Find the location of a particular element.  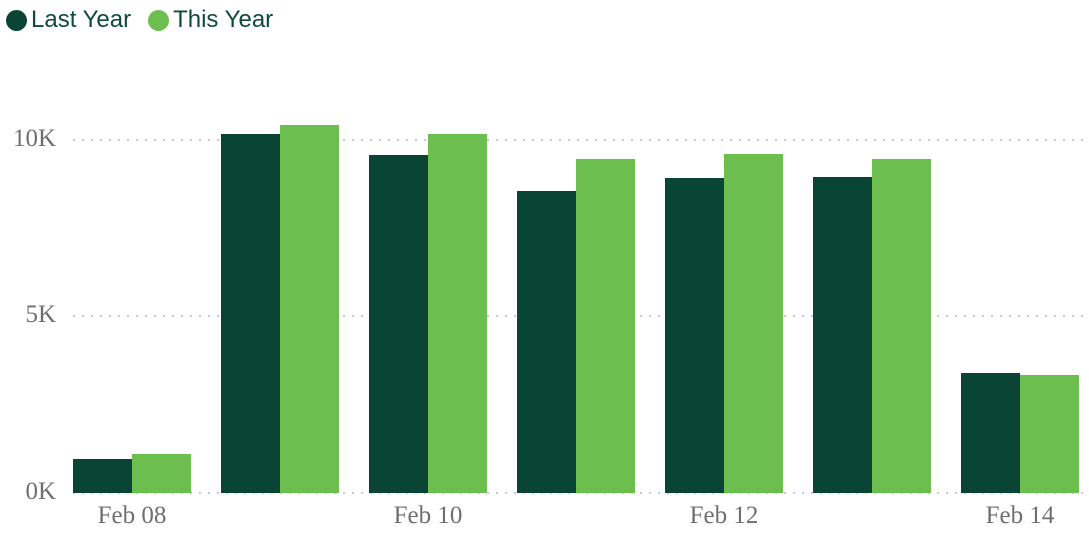

y-axis-tick-5k: 5K is located at coordinates (40, 315).